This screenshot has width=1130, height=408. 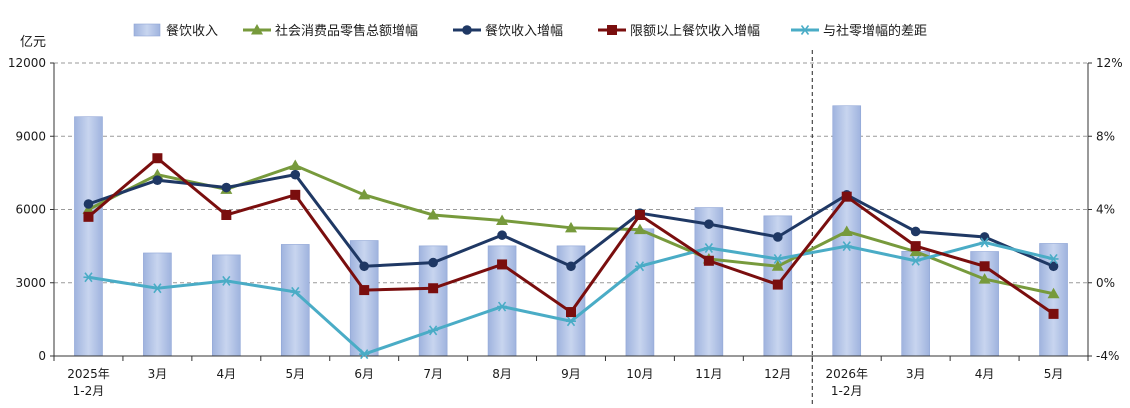 I want to click on right-tick-label: 4%, so click(x=1105, y=210).